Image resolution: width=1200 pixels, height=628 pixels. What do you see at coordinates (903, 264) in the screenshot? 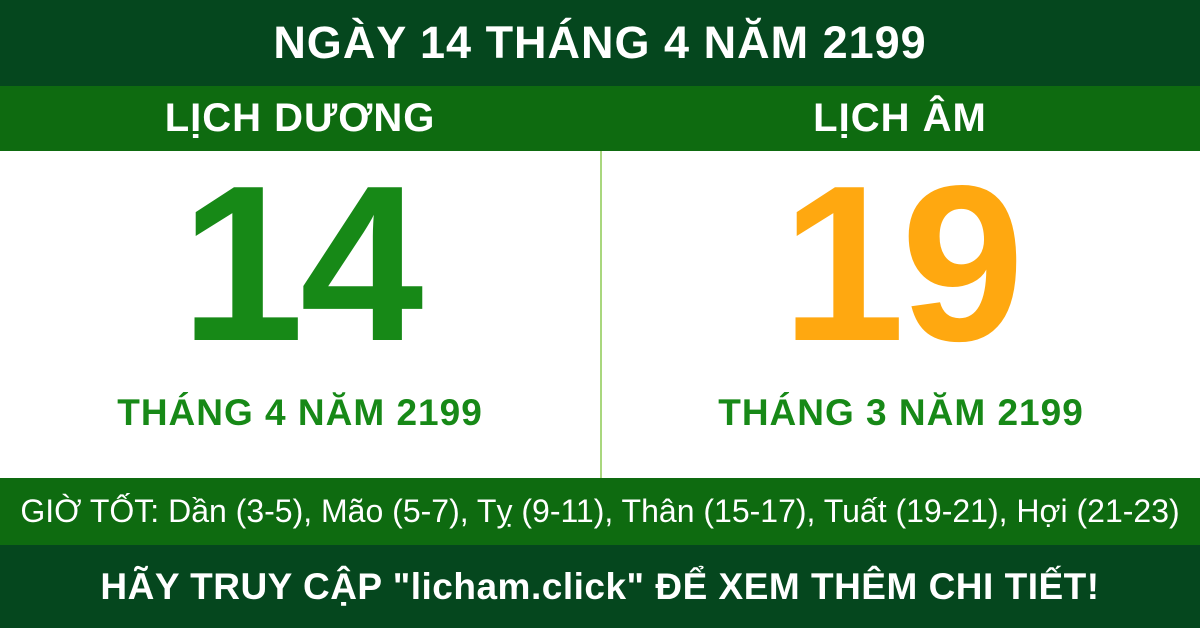
I see `lunar-day-number: 19` at bounding box center [903, 264].